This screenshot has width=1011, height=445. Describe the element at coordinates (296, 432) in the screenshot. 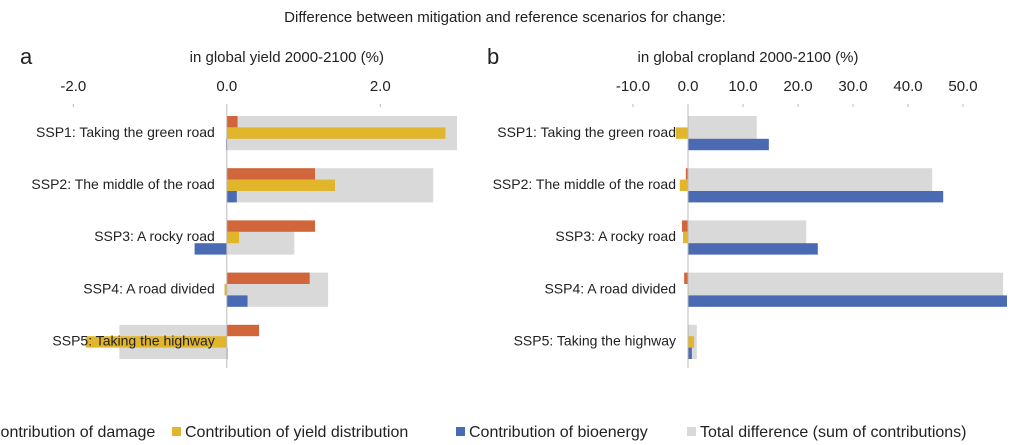

I see `legend-label: Contribution of yield distribution` at that location.